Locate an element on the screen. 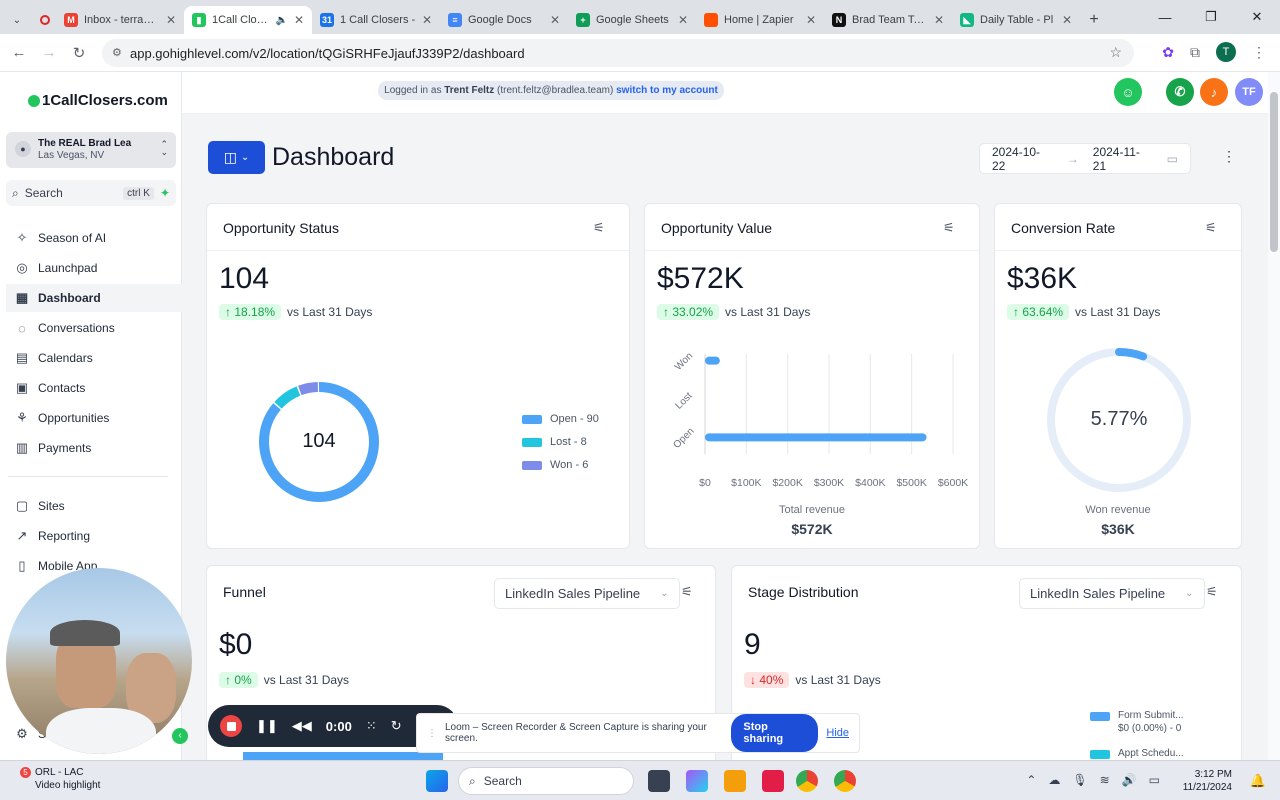 The image size is (1280, 800). collapse-sidebar-button: ‹ is located at coordinates (180, 736).